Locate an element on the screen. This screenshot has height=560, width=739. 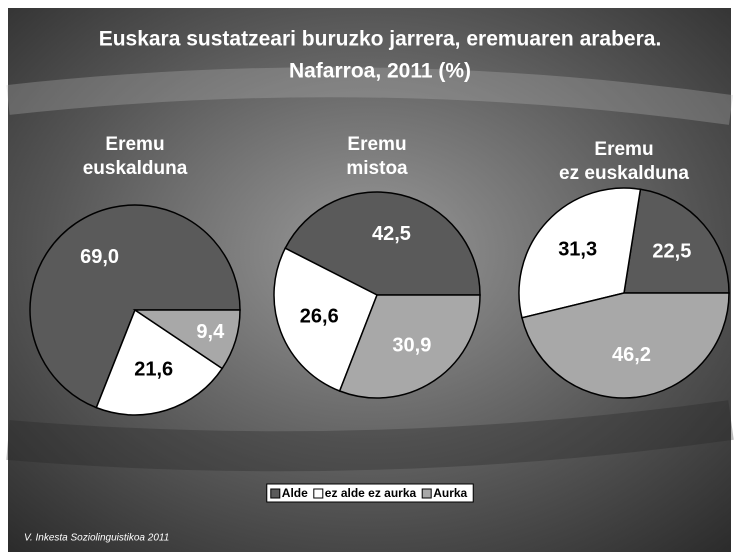
legend-label: ez alde ez aurka is located at coordinates (371, 493).